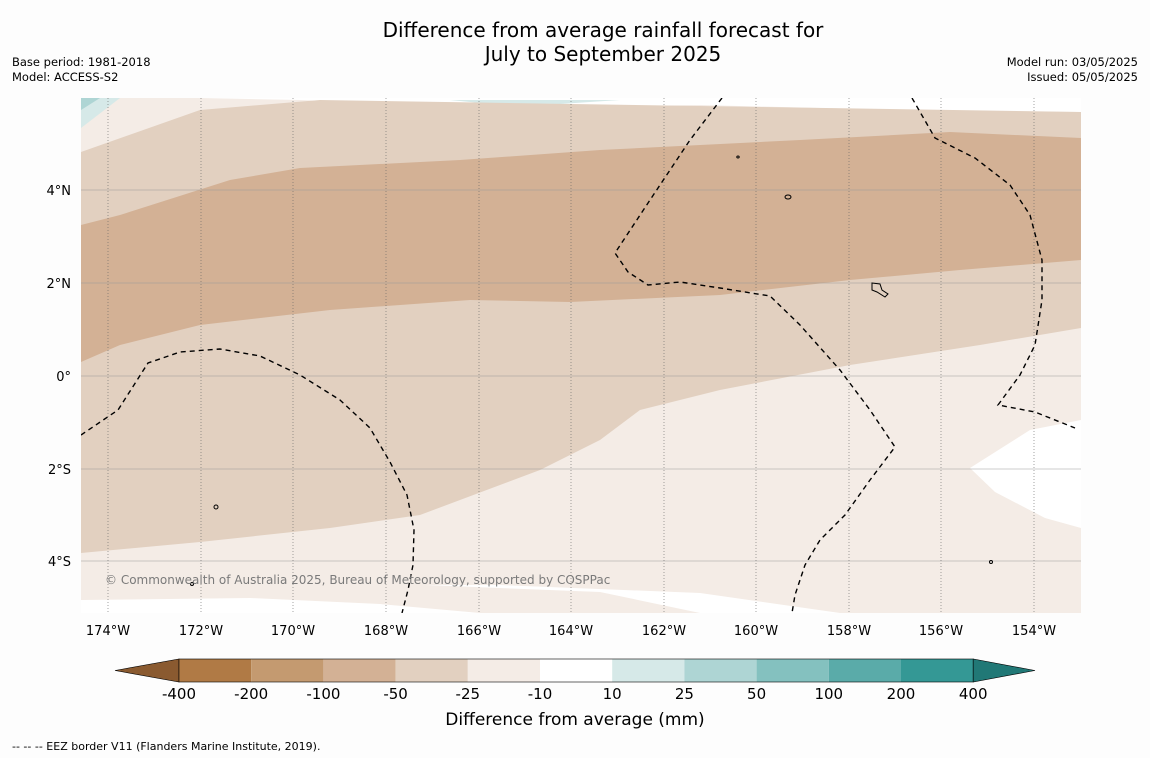  I want to click on eez-border-east, so click(993, 263).